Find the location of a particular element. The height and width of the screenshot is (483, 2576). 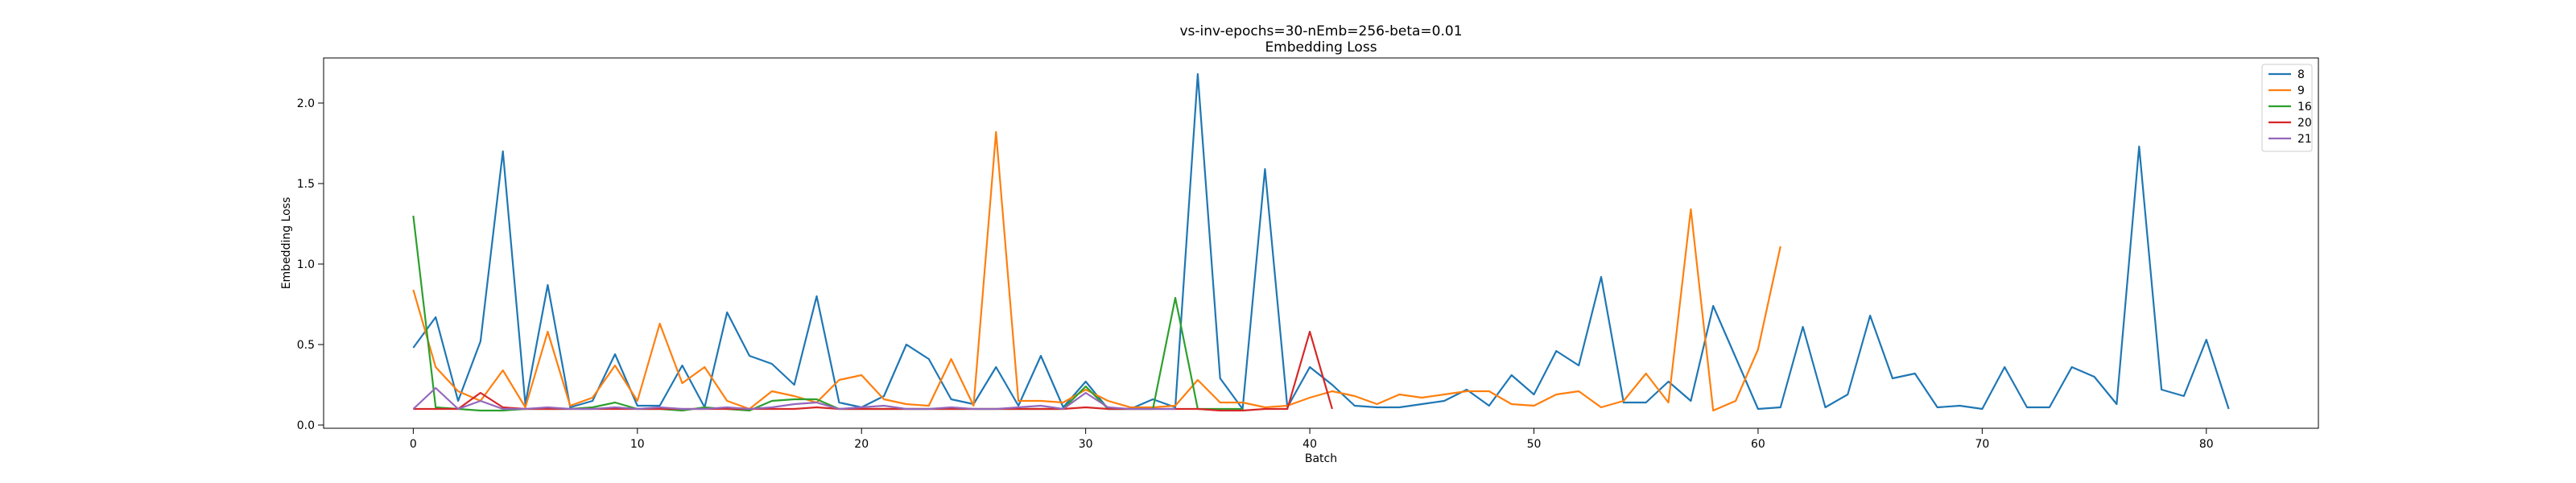

x-tick-label: 30 is located at coordinates (1086, 444).